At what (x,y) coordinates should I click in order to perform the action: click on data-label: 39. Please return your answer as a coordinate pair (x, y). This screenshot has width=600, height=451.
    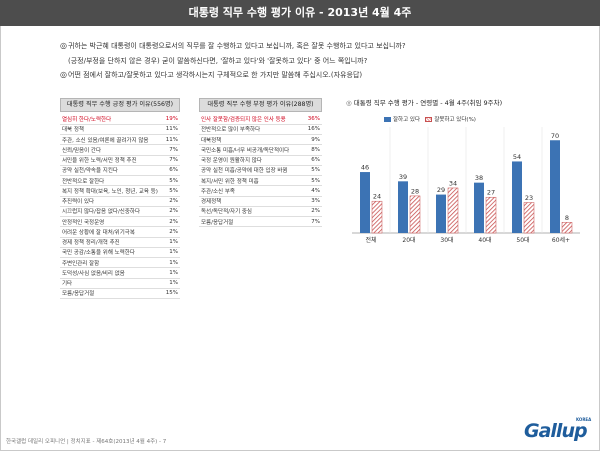
    Looking at the image, I should click on (403, 177).